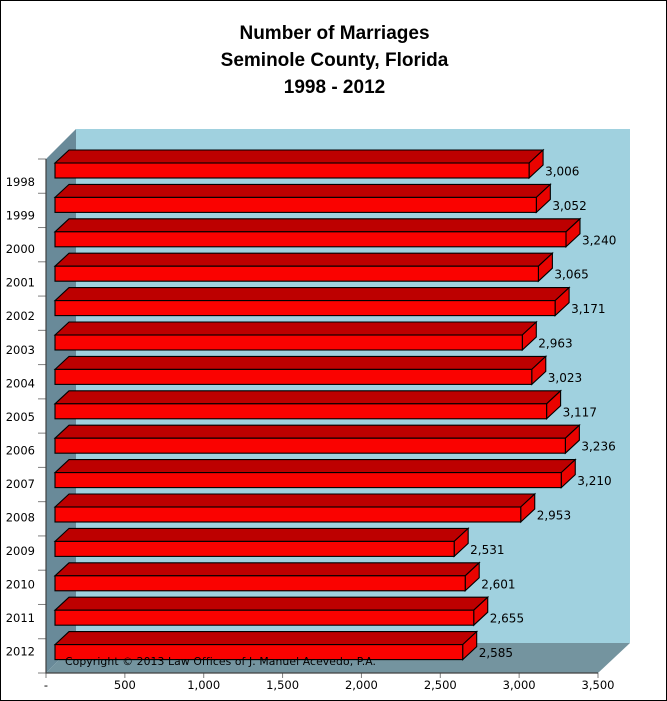 The image size is (667, 701). Describe the element at coordinates (599, 240) in the screenshot. I see `bar-value-label: 3,240` at that location.